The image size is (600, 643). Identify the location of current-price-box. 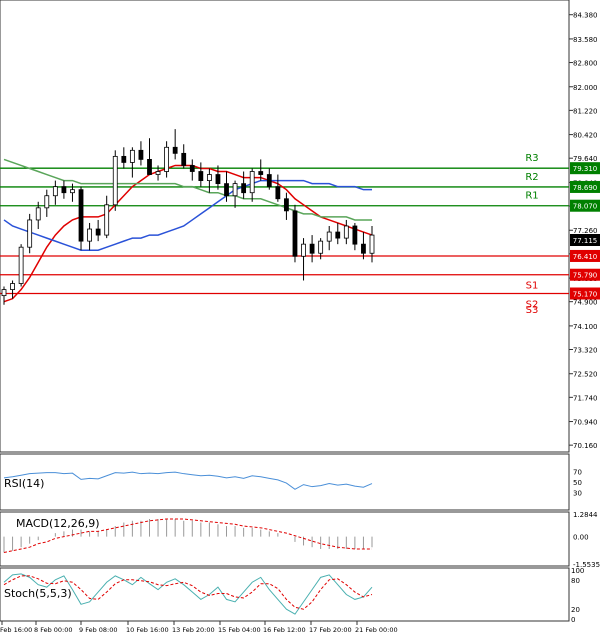
(585, 240).